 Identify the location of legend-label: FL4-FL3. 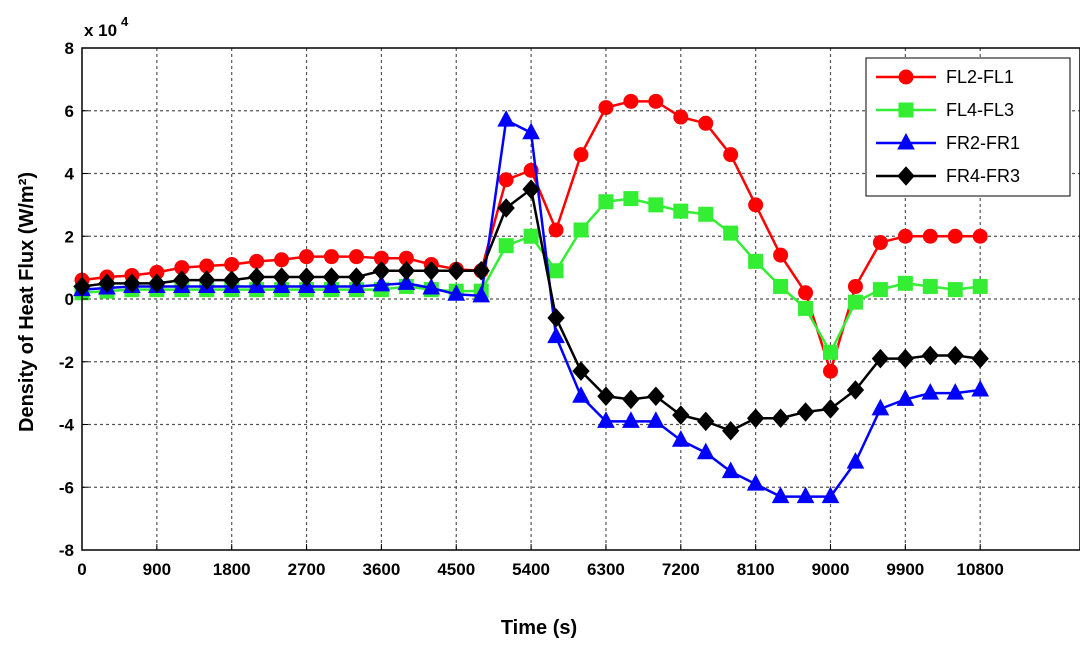
(980, 110).